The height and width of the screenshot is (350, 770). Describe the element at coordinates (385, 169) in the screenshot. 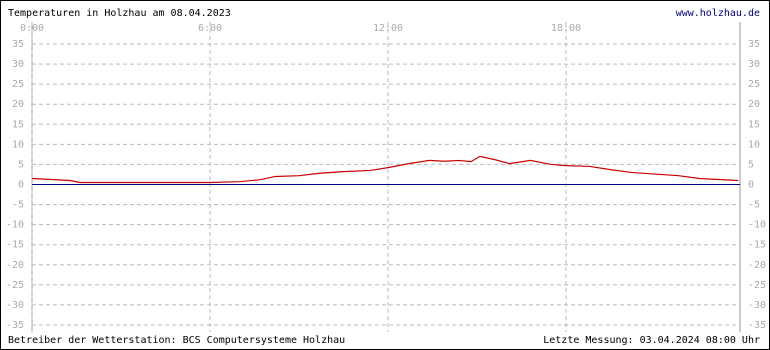

I see `temperature-line` at that location.